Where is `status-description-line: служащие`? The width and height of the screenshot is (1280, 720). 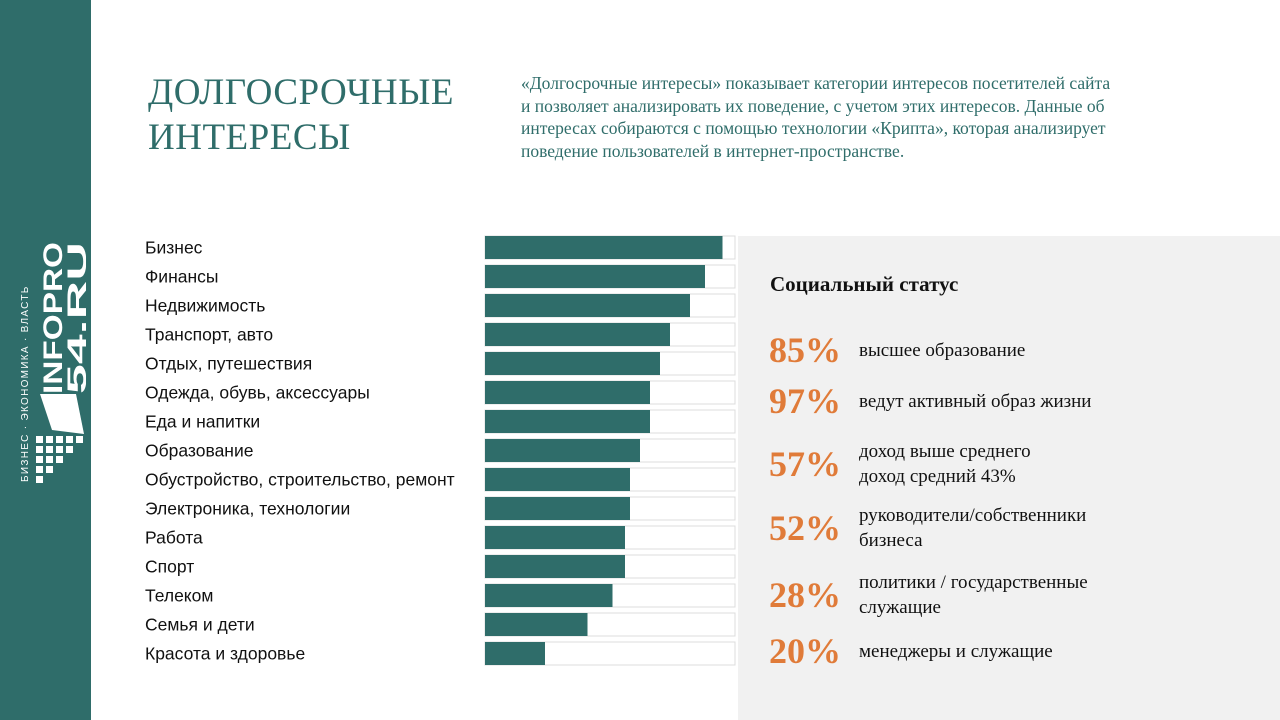 status-description-line: служащие is located at coordinates (900, 607).